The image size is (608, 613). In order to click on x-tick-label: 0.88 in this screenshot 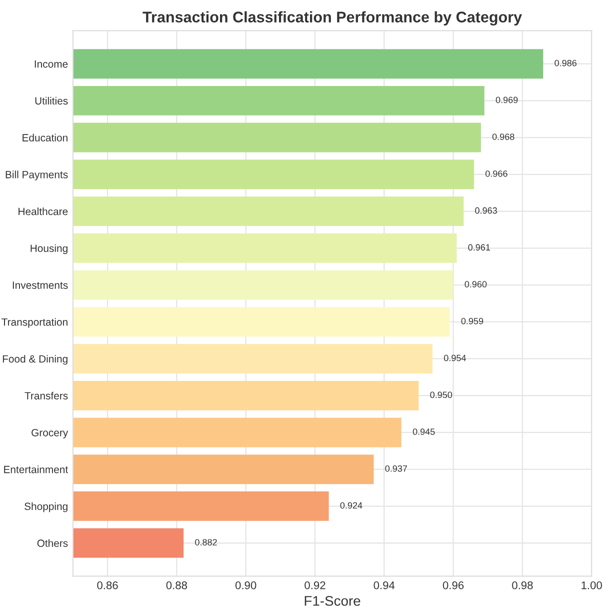, I will do `click(177, 585)`.